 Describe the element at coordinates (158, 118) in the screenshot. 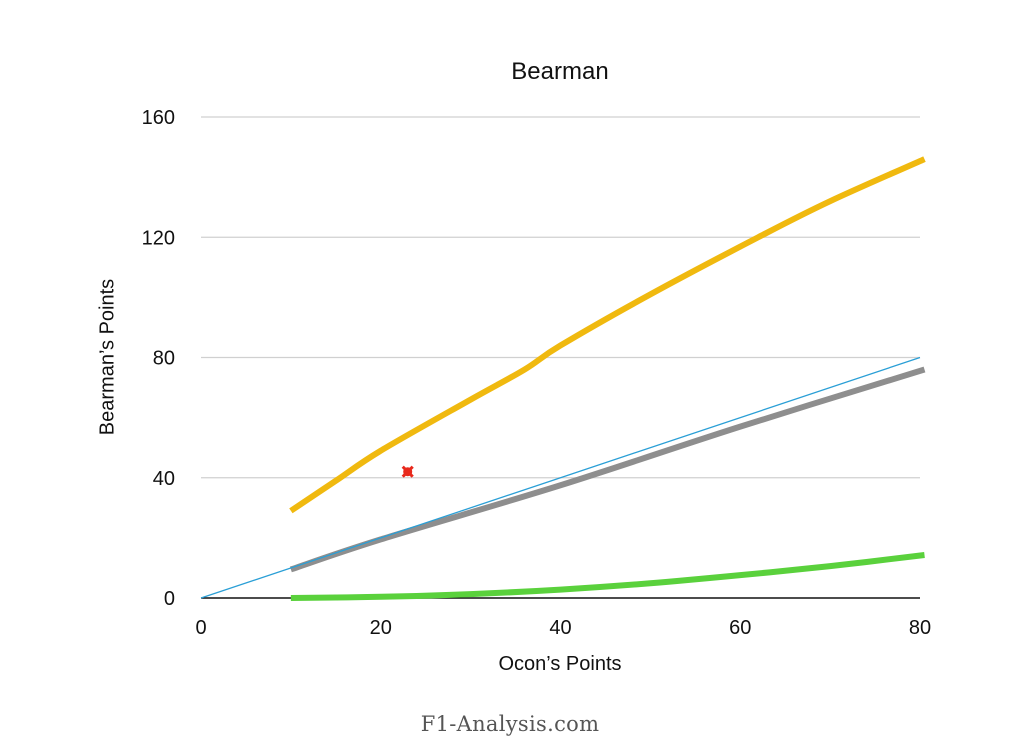

I see `y-tick-label: 160` at that location.